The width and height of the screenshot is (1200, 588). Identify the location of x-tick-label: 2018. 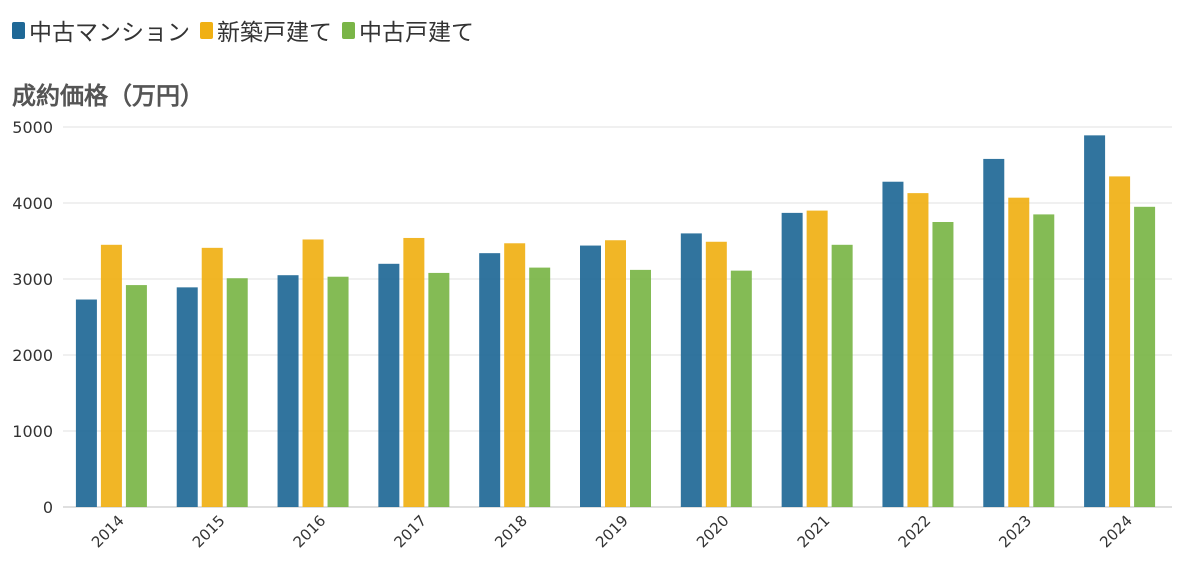
(511, 532).